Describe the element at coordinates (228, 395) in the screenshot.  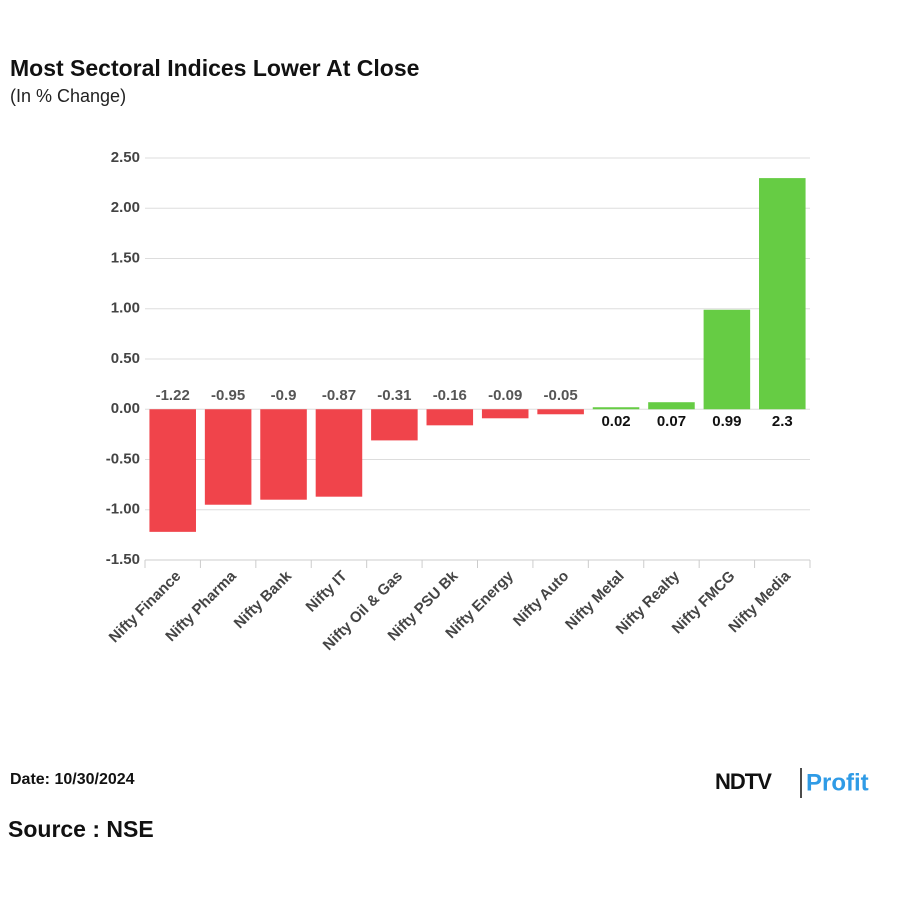
I see `data-label: -0.95` at that location.